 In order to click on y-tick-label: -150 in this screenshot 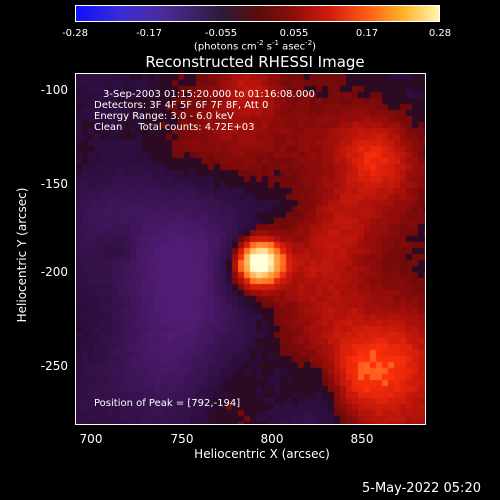, I will do `click(54, 184)`.